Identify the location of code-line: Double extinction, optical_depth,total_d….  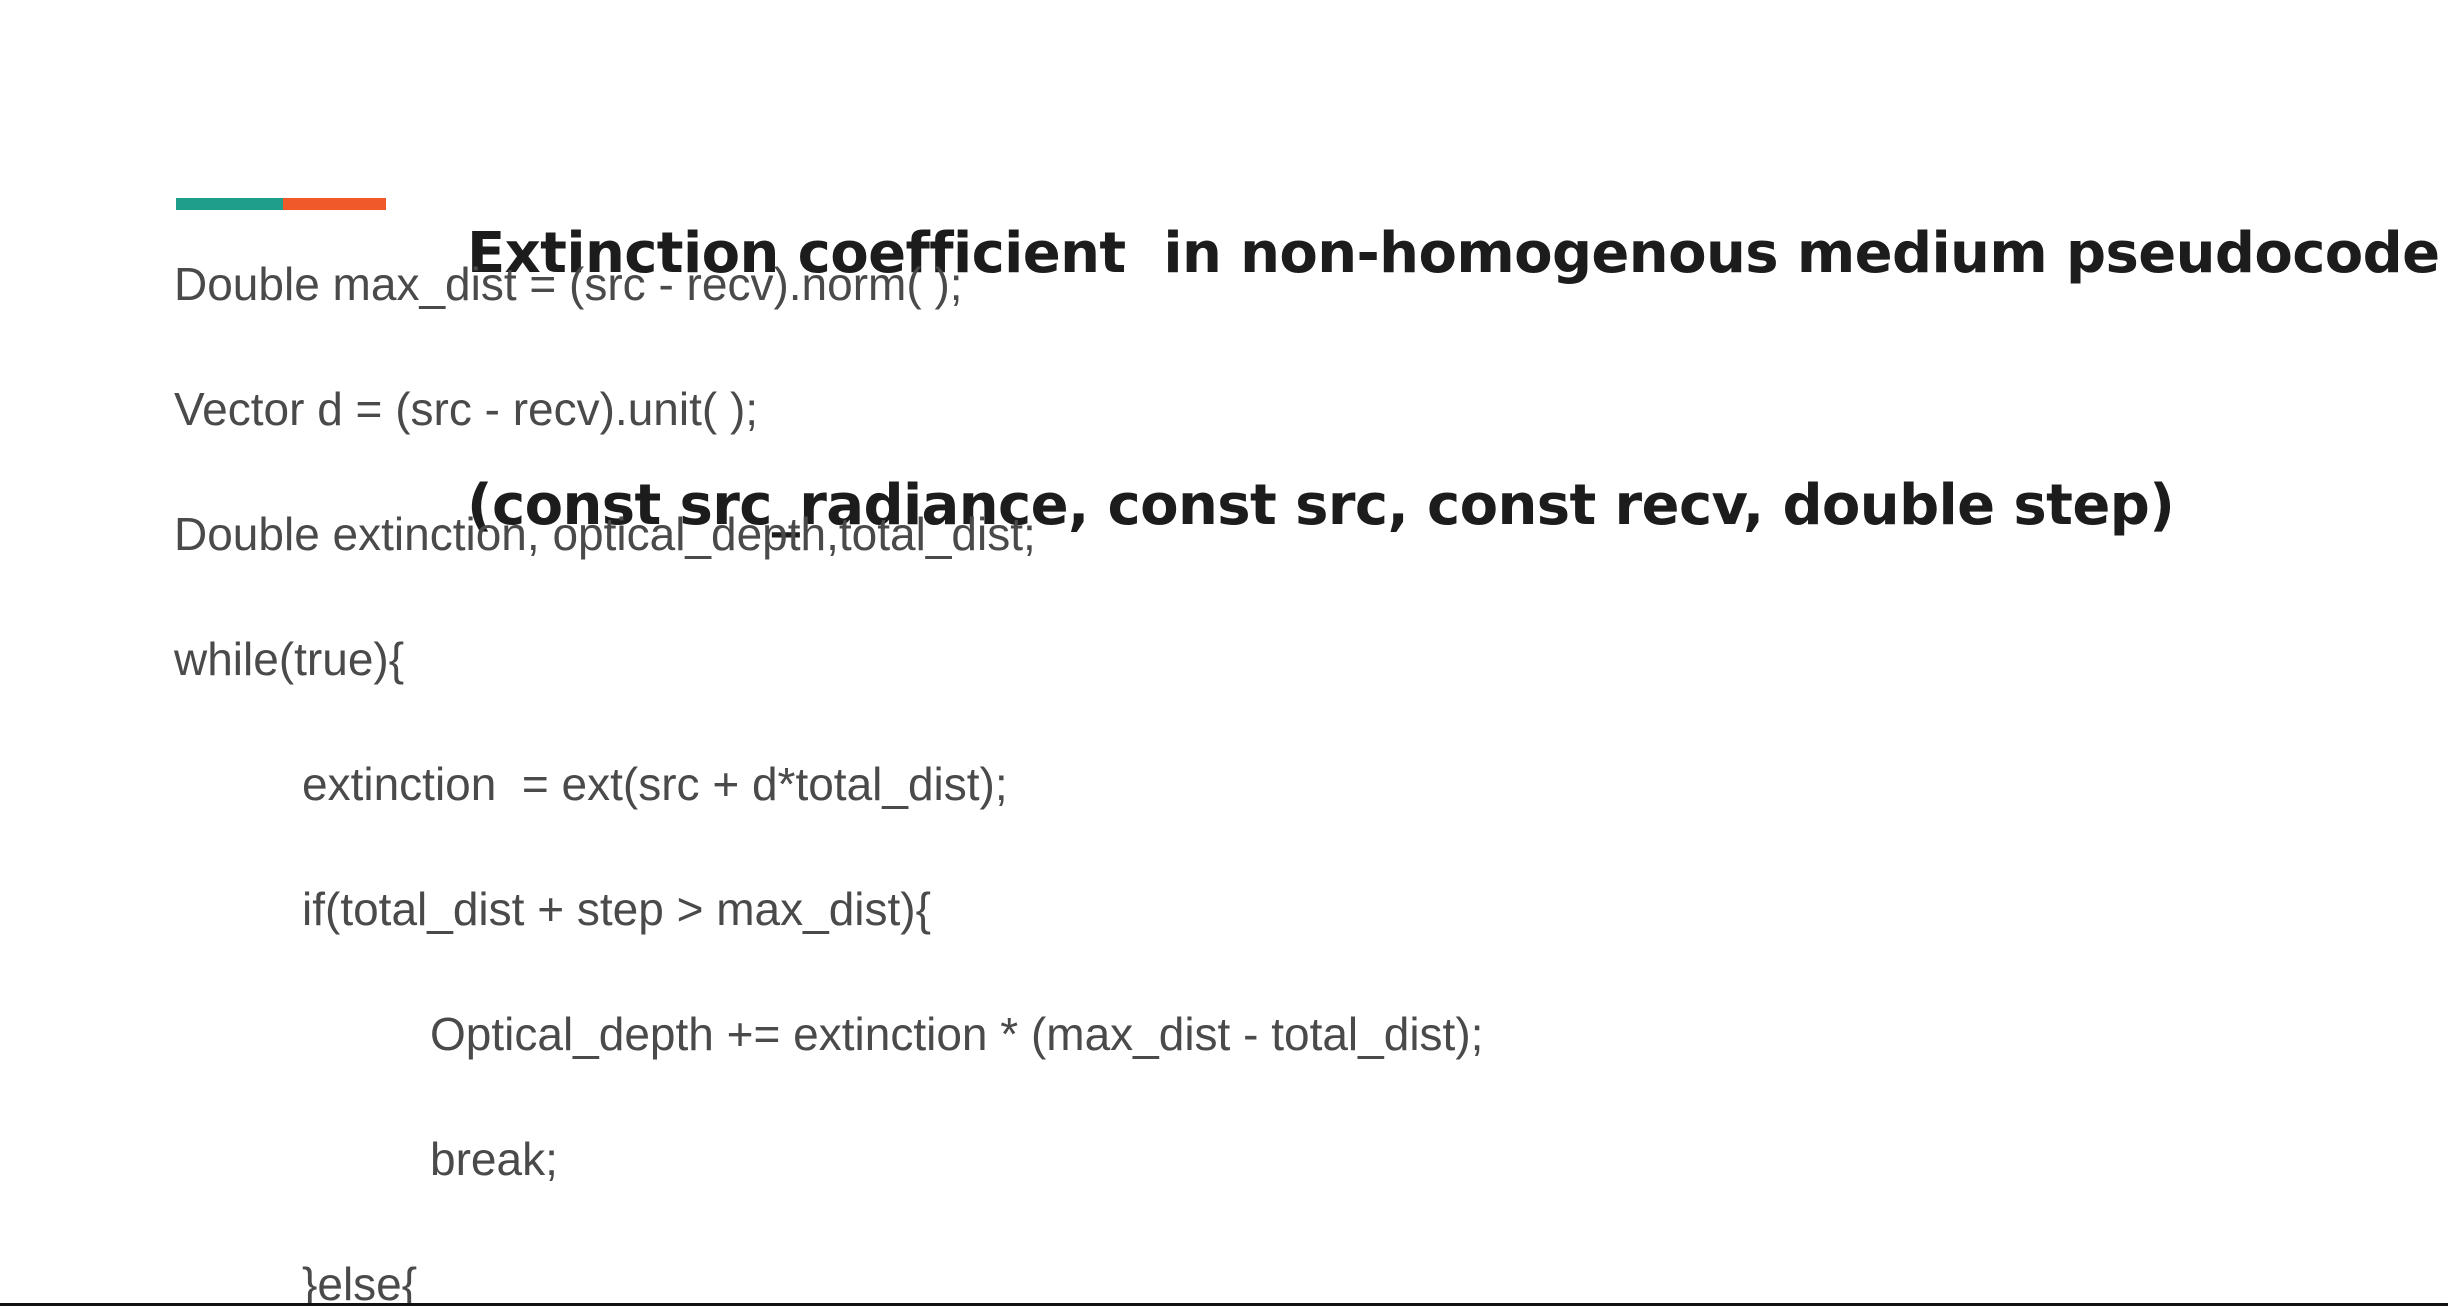
(605, 534).